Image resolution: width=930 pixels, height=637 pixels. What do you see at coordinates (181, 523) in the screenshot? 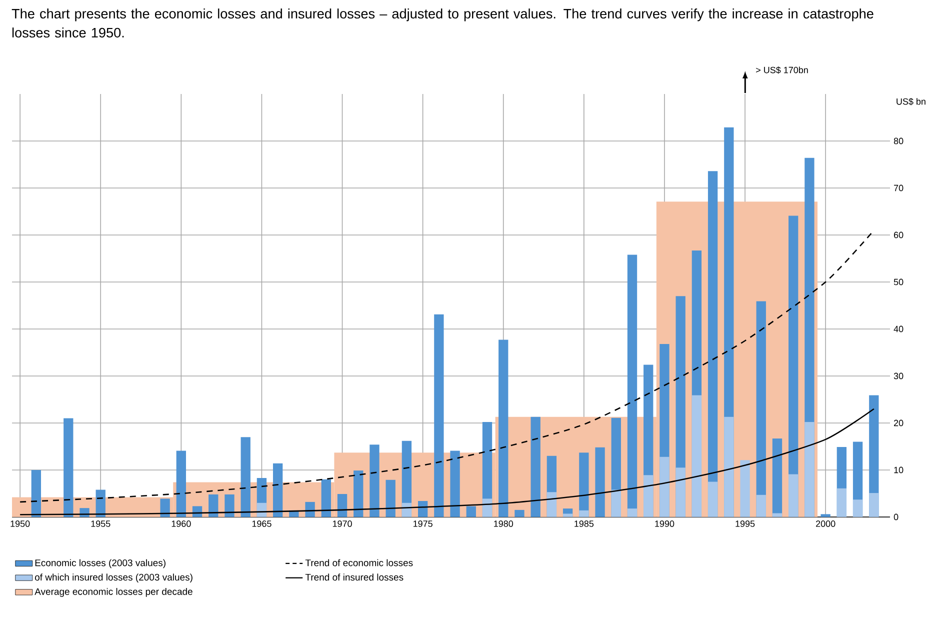
I see `x-tick-label: 1960` at bounding box center [181, 523].